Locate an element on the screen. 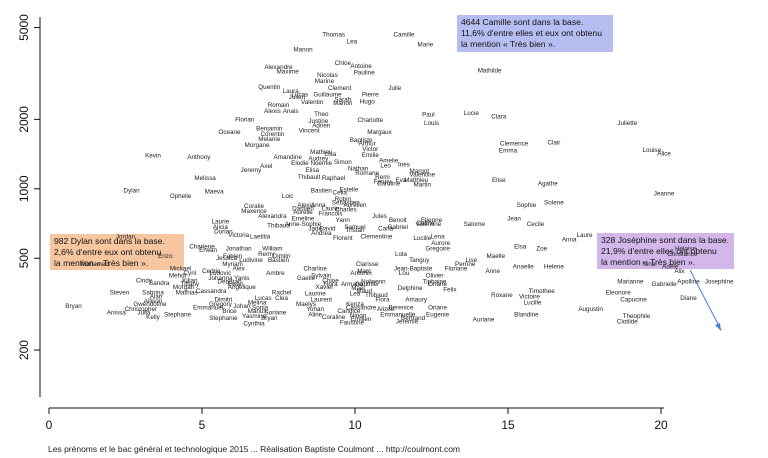  point-label: Clotilde is located at coordinates (627, 322).